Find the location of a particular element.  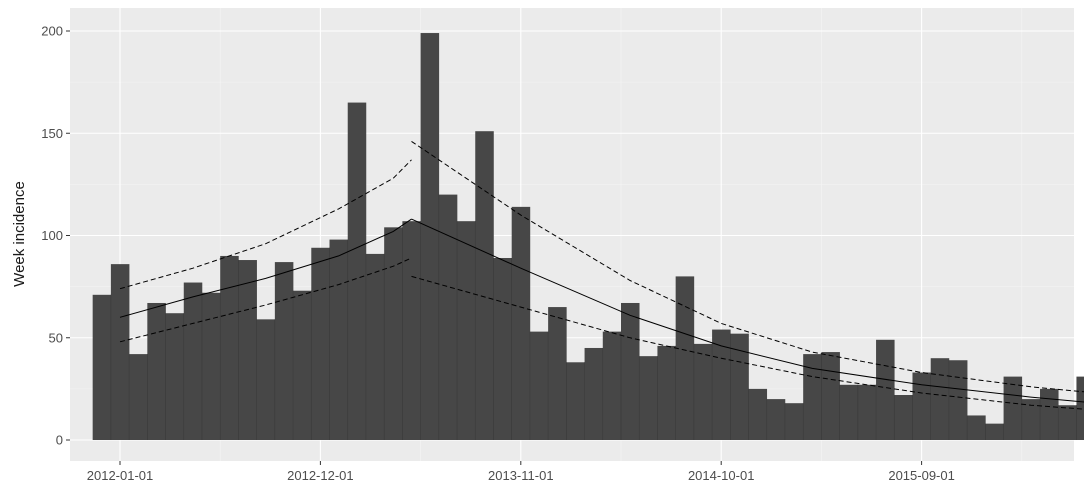

x-tick-label: 2012-01-01 is located at coordinates (120, 475).